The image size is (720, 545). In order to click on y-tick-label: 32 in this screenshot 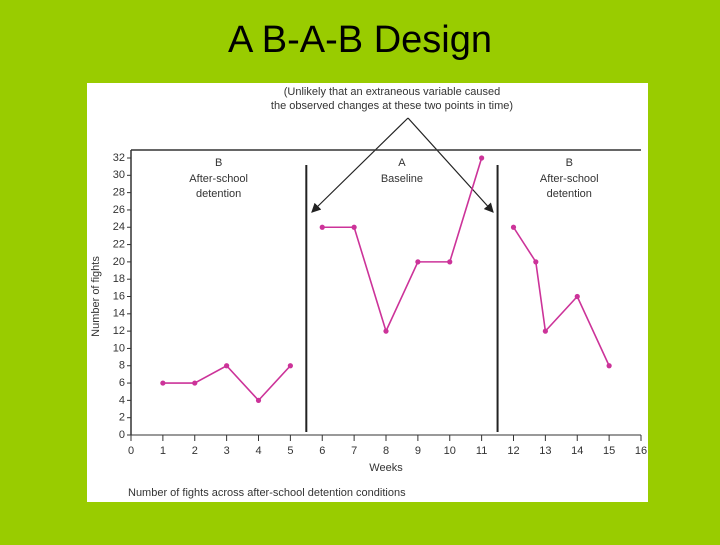, I will do `click(119, 158)`.